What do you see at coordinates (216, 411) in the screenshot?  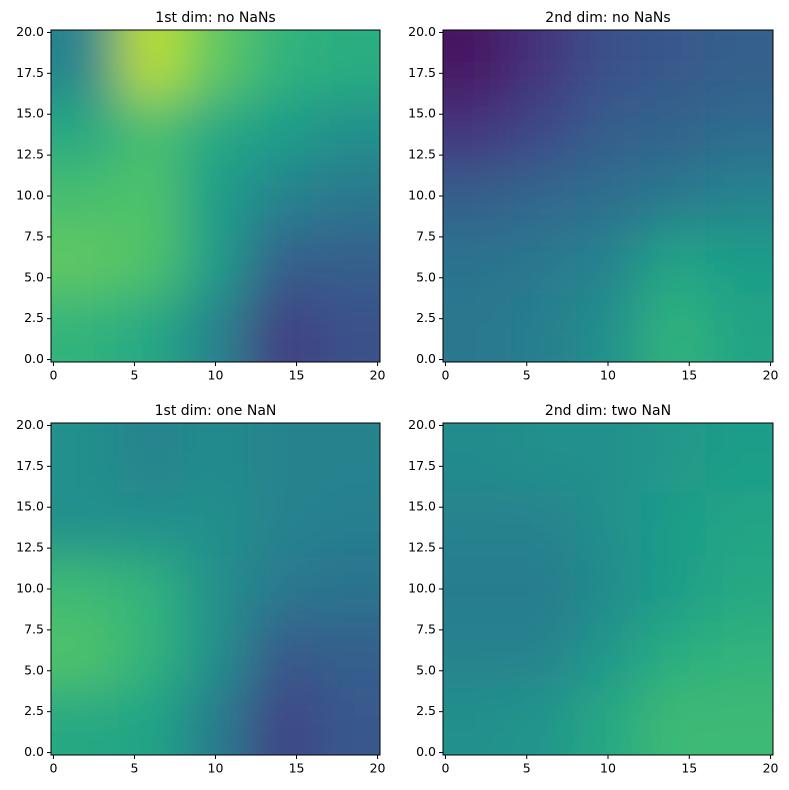 I see `chart-title: 1st dim: one NaN` at bounding box center [216, 411].